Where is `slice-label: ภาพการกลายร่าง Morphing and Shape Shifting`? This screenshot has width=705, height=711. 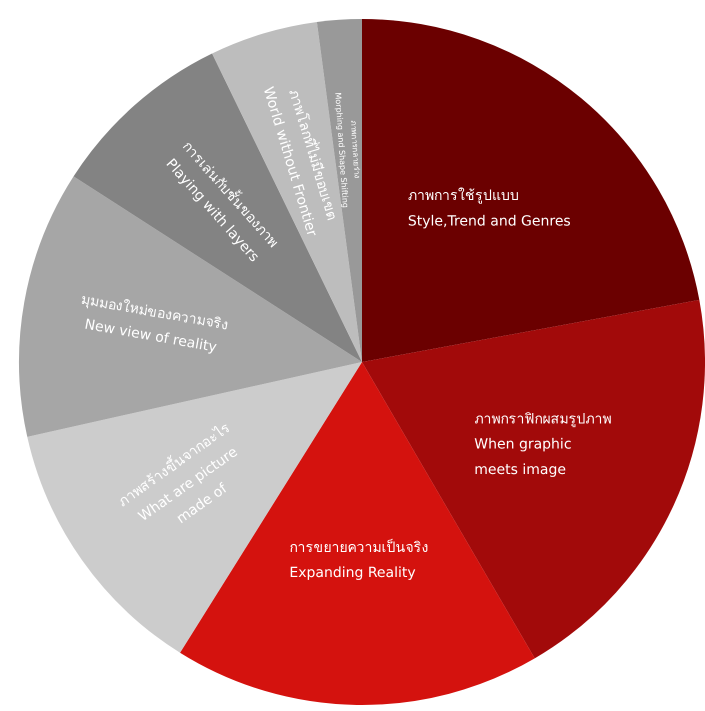
slice-label: ภาพการกลายร่าง Morphing and Shape Shifting is located at coordinates (347, 150).